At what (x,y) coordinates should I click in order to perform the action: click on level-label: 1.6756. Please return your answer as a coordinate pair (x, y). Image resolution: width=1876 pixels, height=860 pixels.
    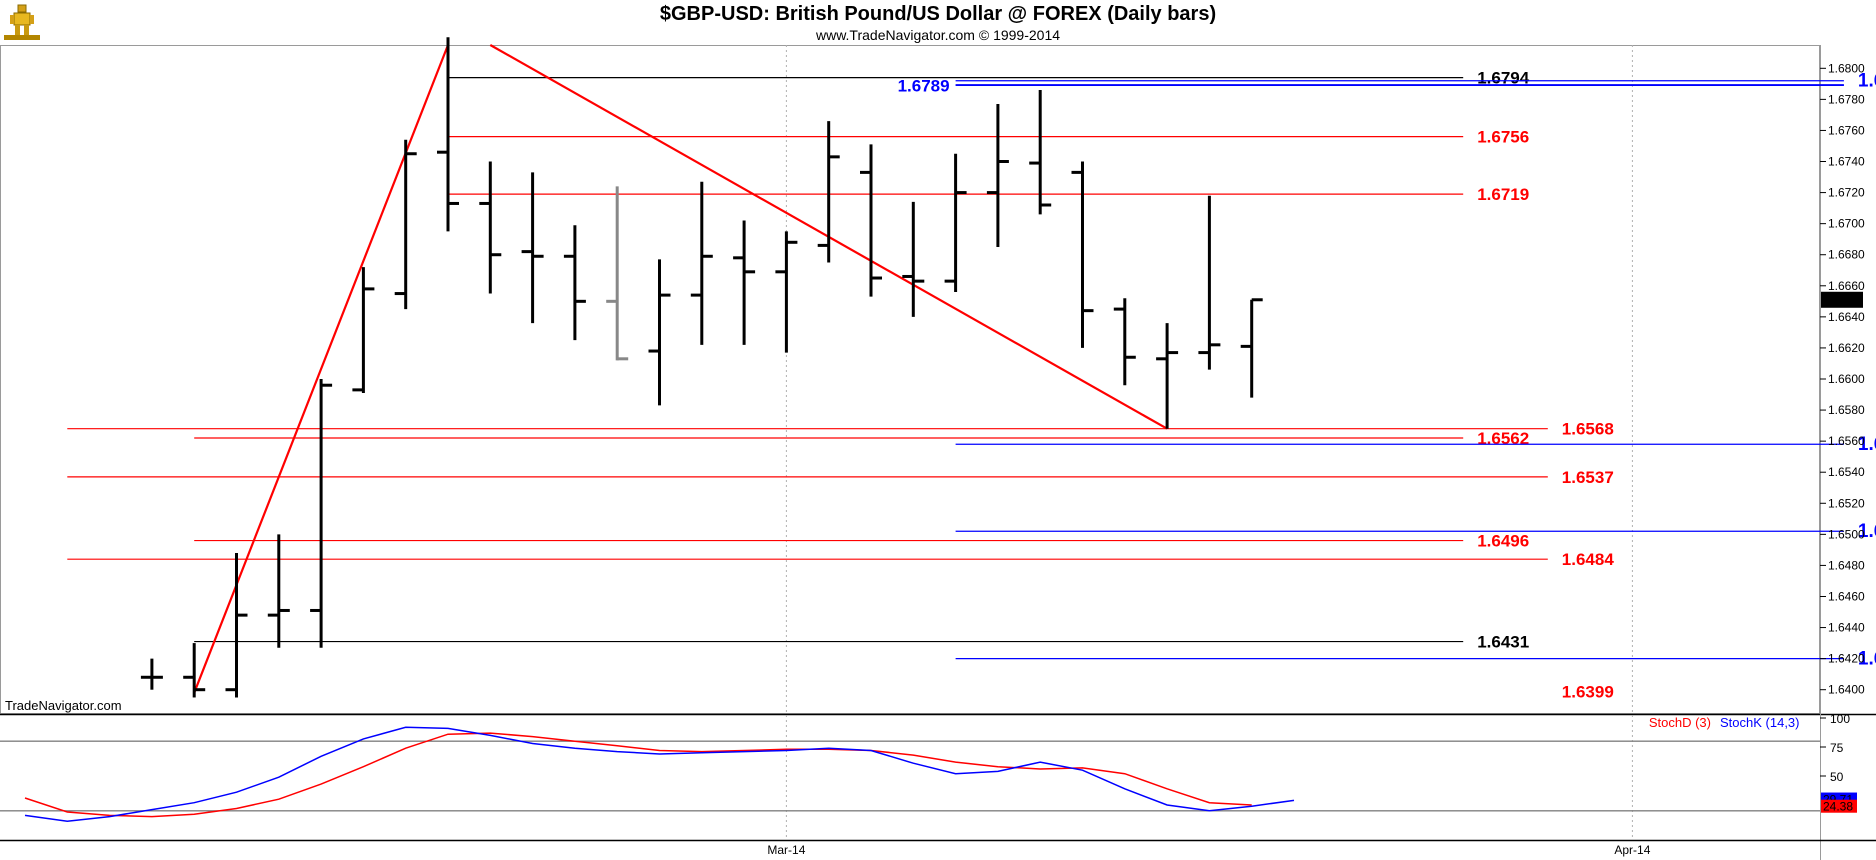
    Looking at the image, I should click on (1503, 137).